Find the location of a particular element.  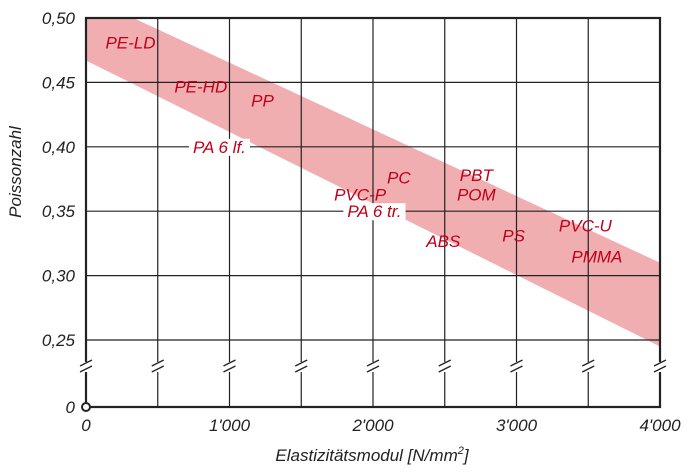

material-label: PA 6 tr. is located at coordinates (374, 211).